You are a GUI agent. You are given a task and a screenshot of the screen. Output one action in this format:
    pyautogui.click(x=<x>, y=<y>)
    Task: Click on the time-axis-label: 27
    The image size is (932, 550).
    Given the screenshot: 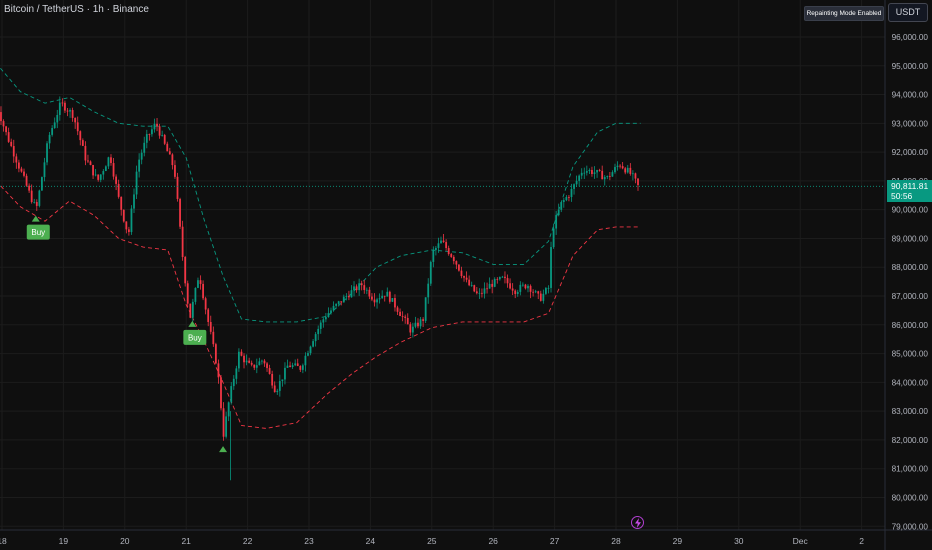 What is the action you would take?
    pyautogui.click(x=555, y=541)
    